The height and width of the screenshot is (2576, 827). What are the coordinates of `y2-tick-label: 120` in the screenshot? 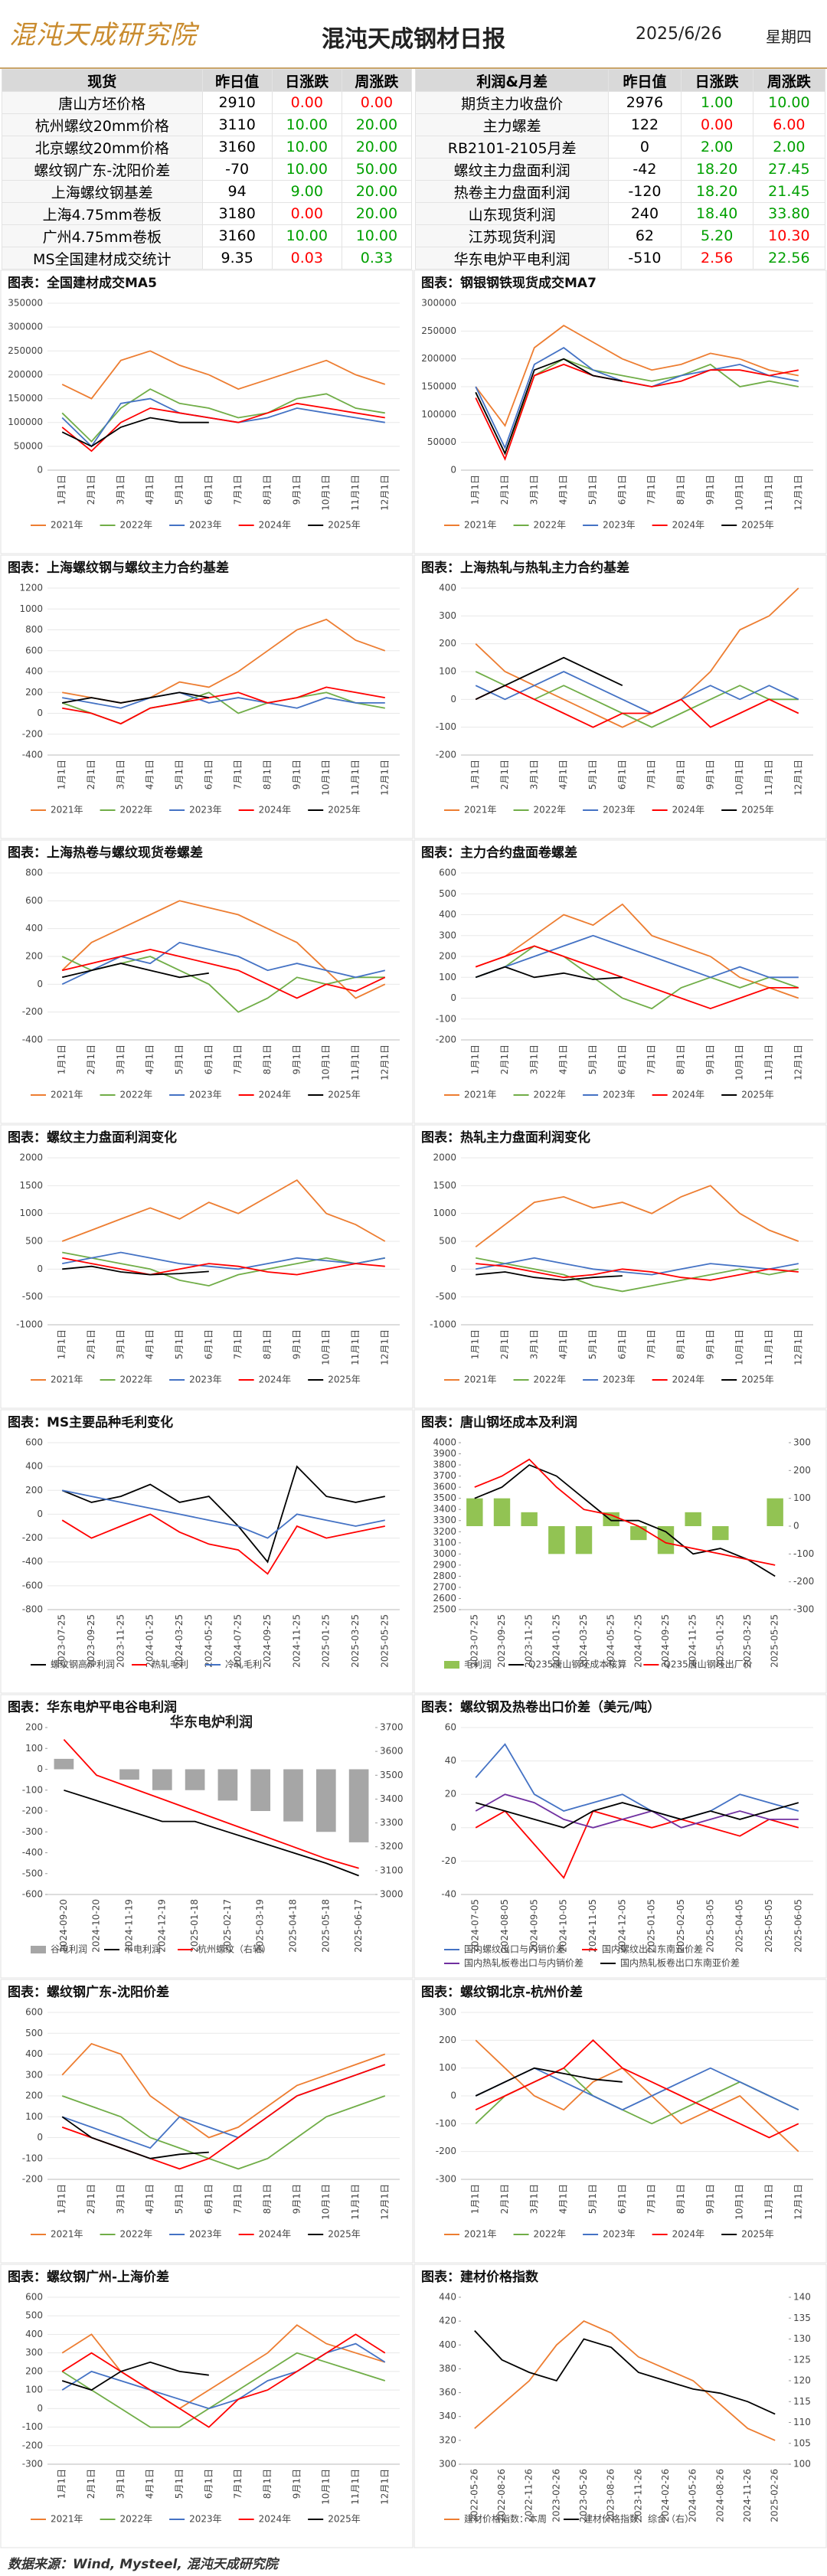 It's located at (802, 2380).